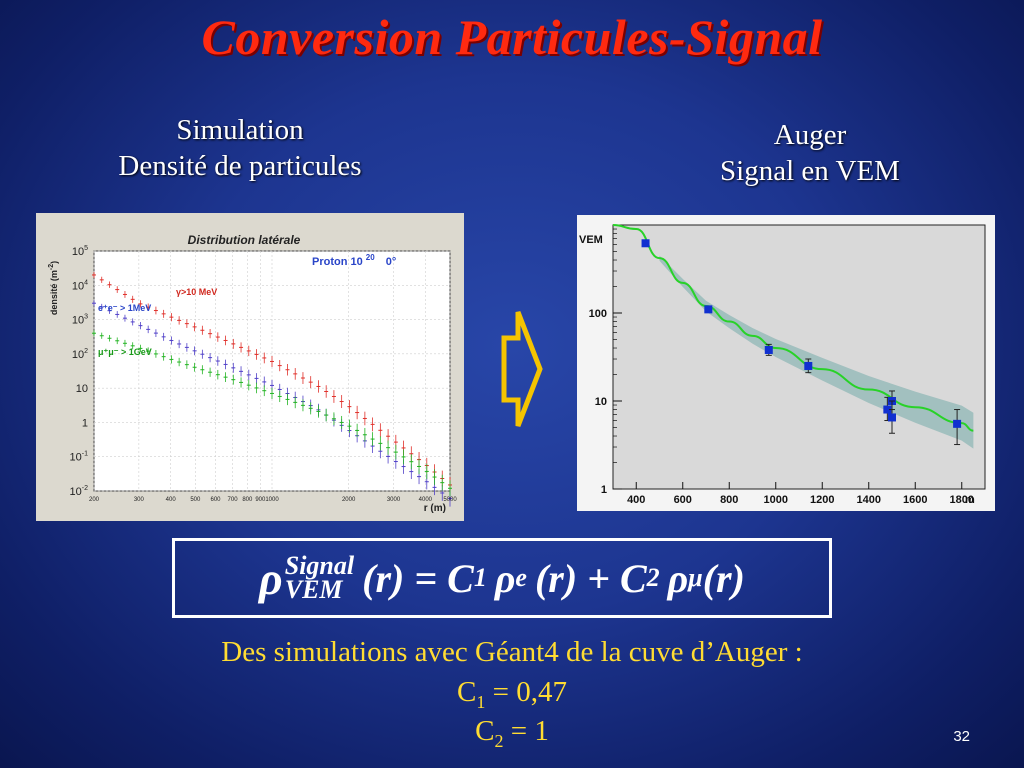  I want to click on right-caption: Auger Signal en VEM, so click(810, 153).